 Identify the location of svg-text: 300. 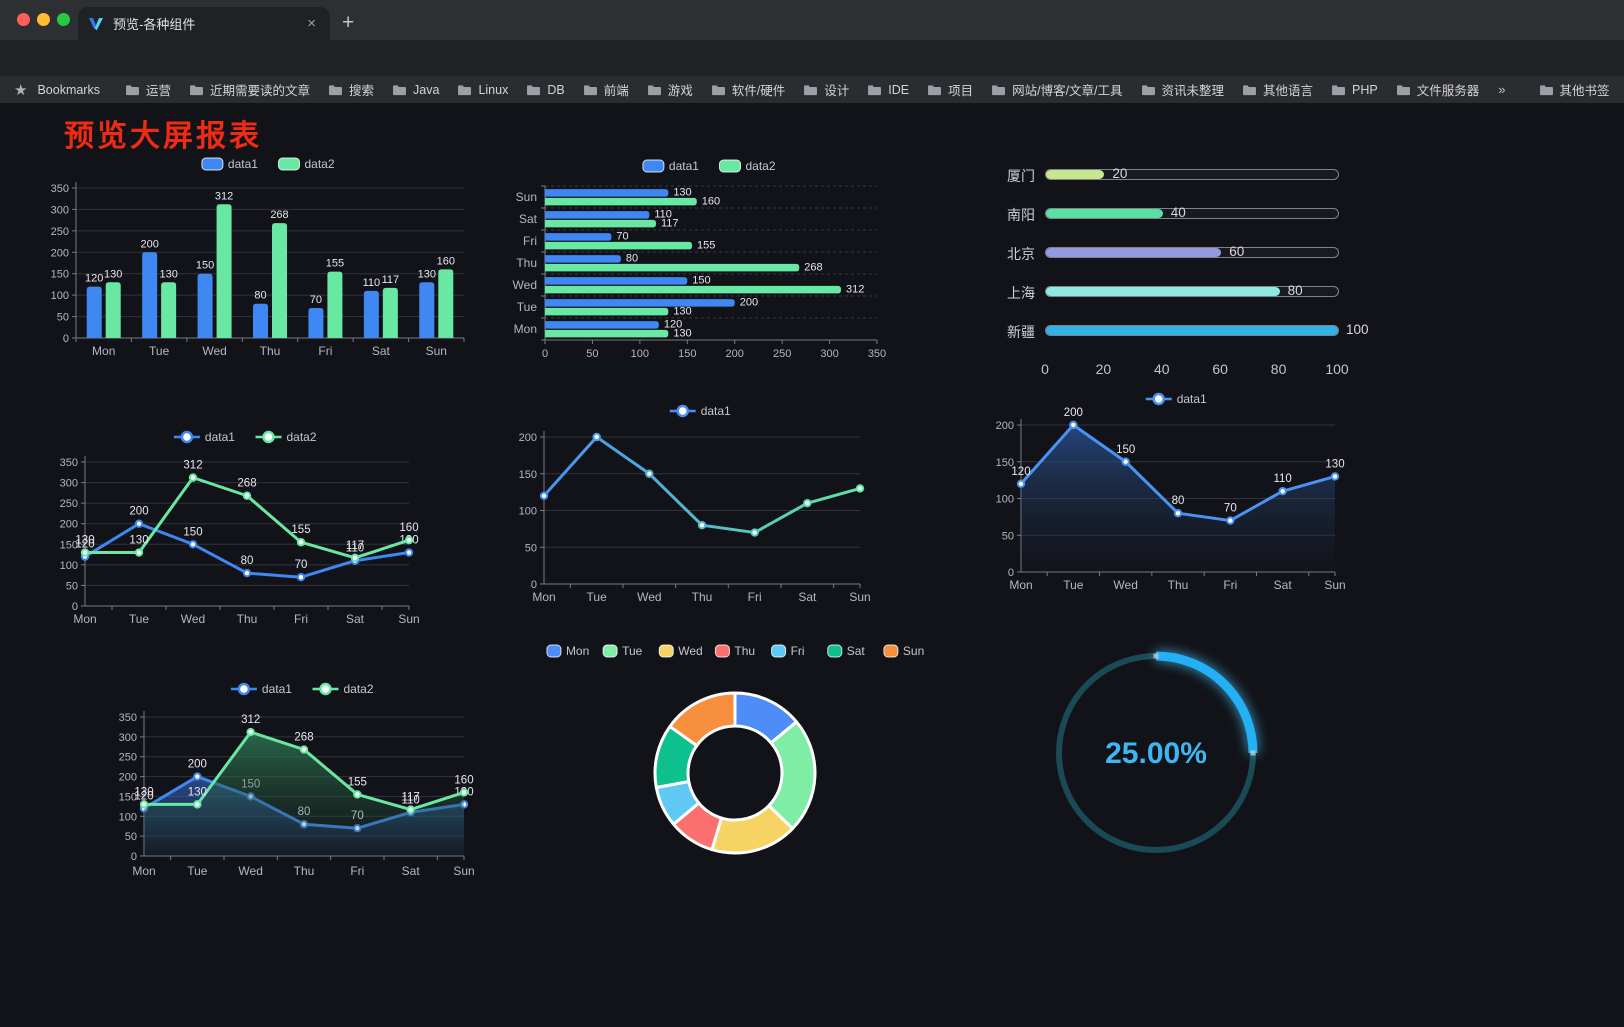
(128, 738).